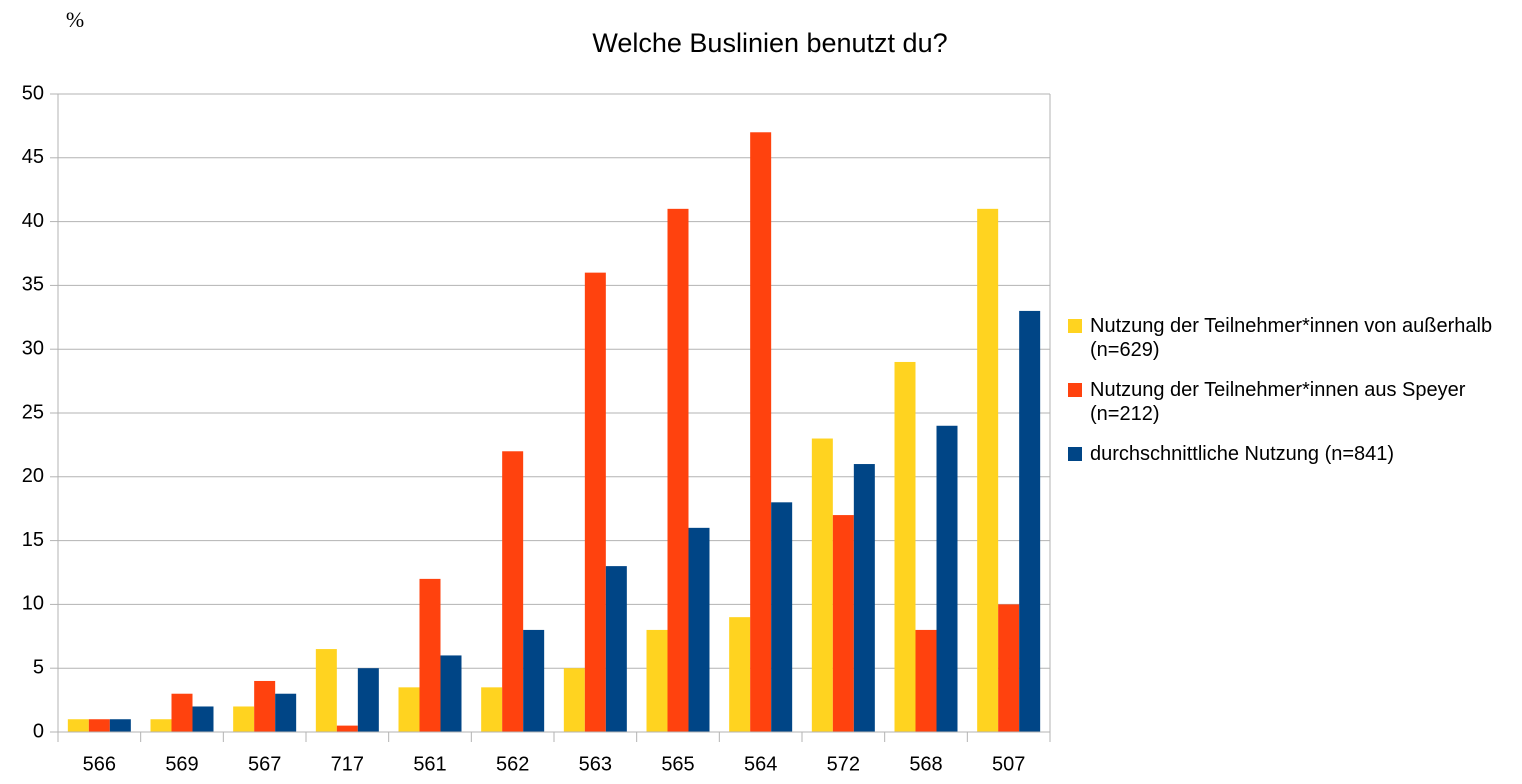 The height and width of the screenshot is (784, 1522). What do you see at coordinates (75, 19) in the screenshot?
I see `y-axis-label: %` at bounding box center [75, 19].